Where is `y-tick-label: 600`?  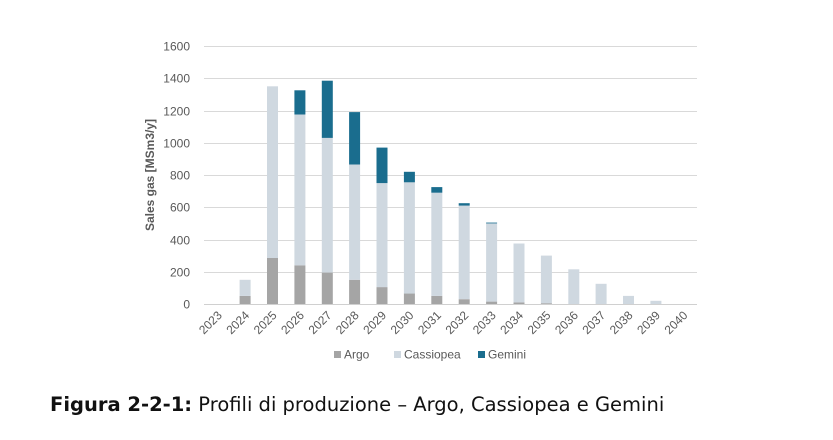
y-tick-label: 600 is located at coordinates (180, 208).